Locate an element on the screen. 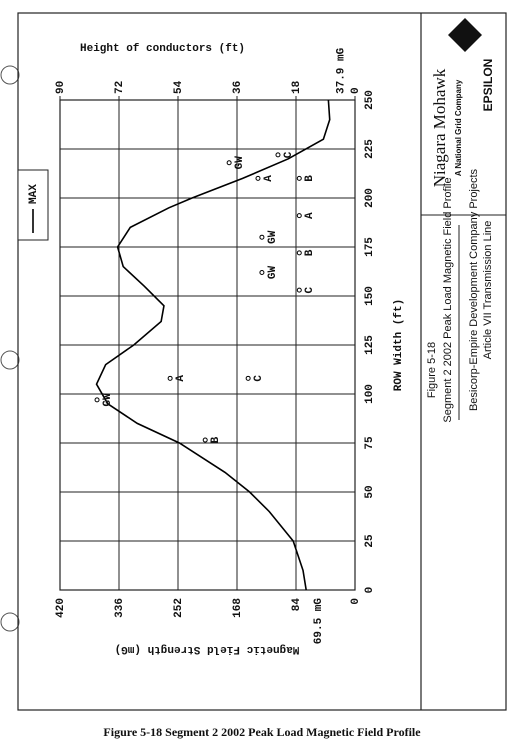 This screenshot has width=519, height=745. y-tick-label: 336 is located at coordinates (120, 608).